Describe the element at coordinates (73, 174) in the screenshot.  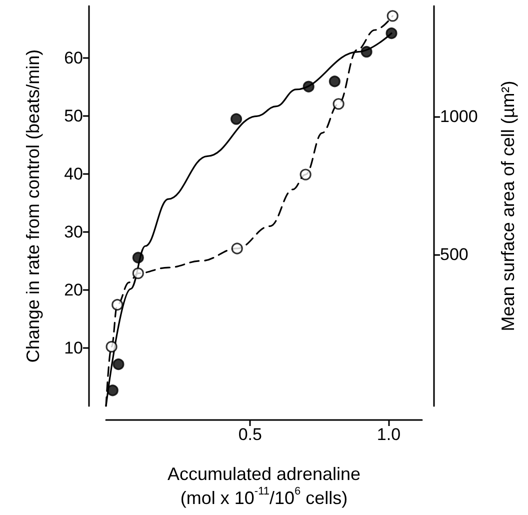
I see `y-tick-label: 40` at that location.